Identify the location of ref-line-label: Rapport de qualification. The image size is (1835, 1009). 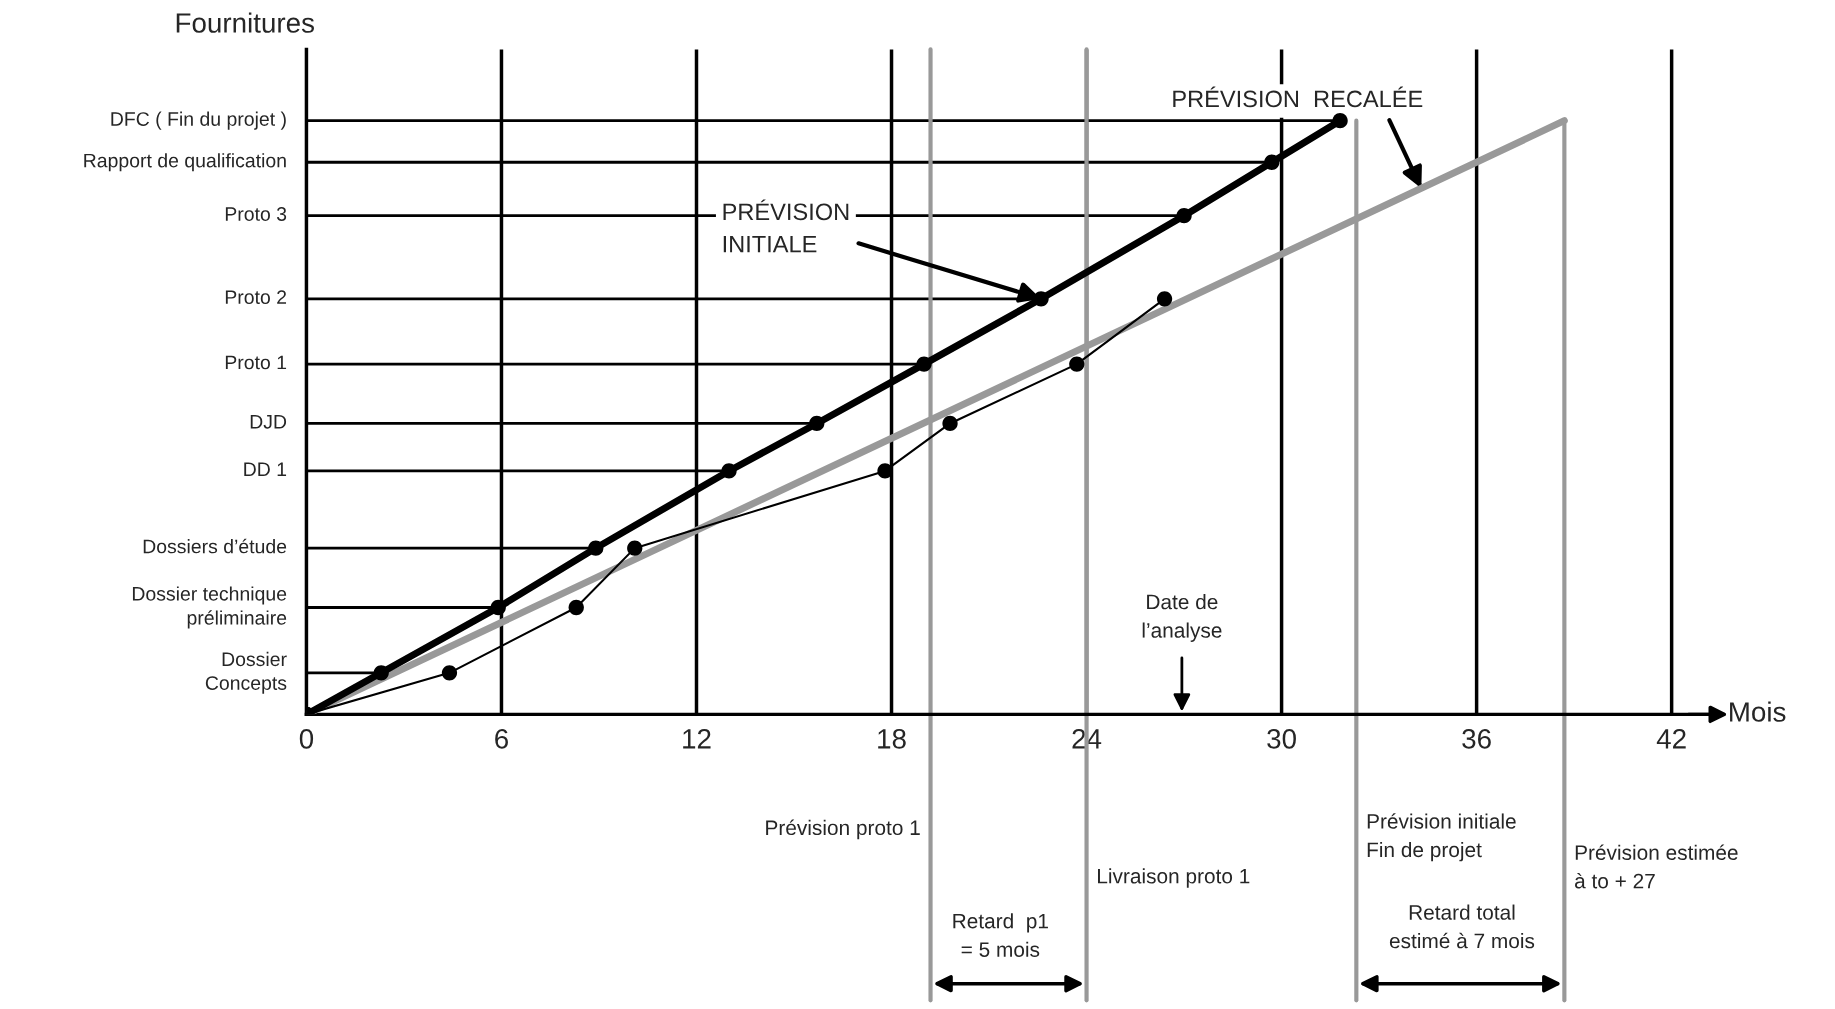
(185, 162).